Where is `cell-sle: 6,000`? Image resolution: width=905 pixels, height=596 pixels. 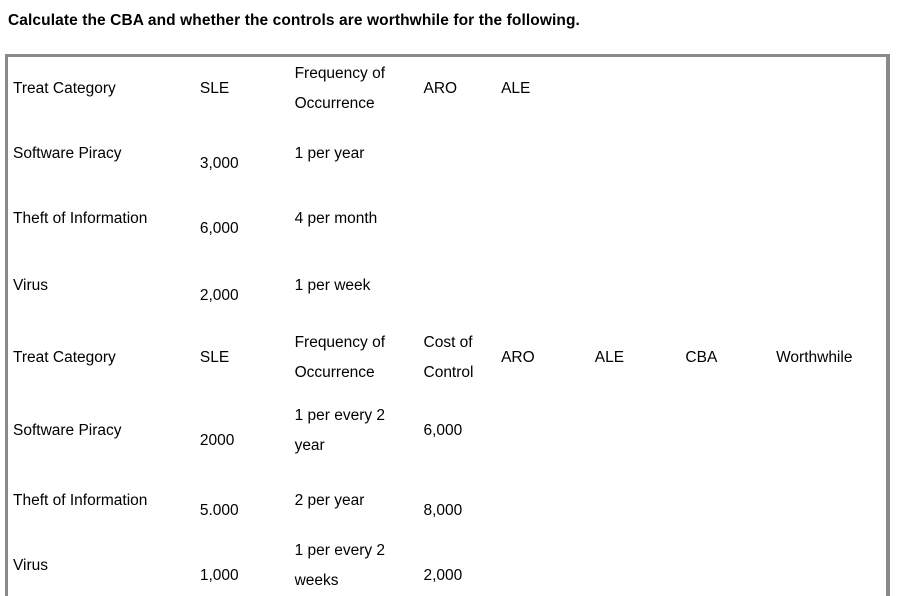 cell-sle: 6,000 is located at coordinates (219, 228).